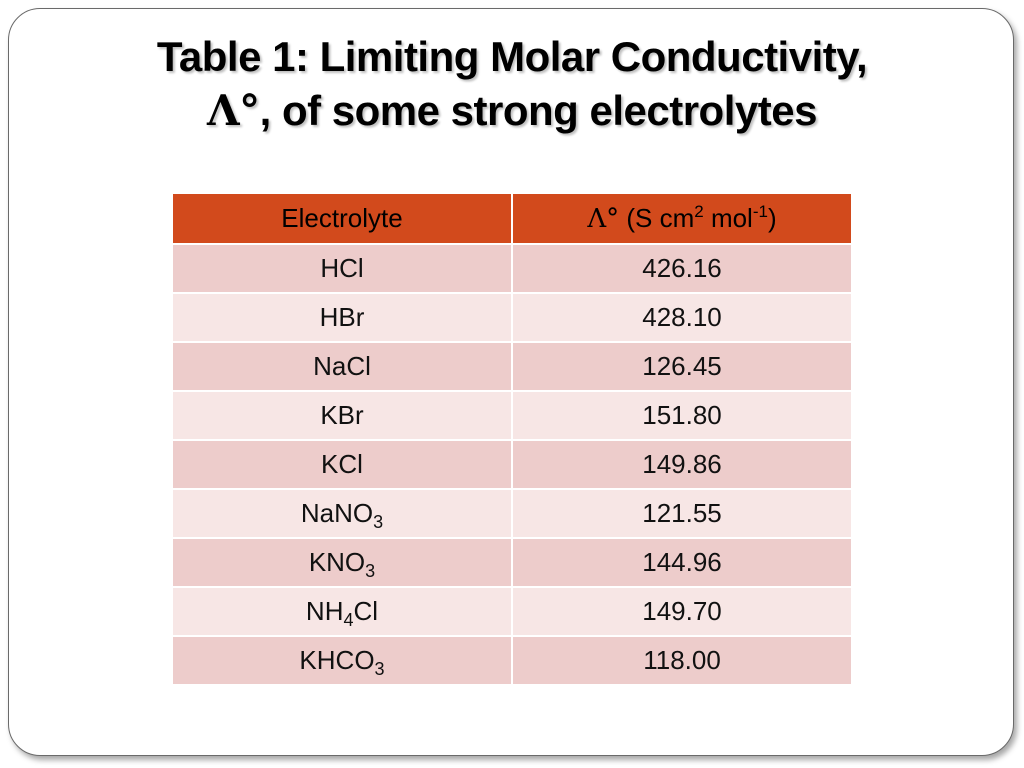  I want to click on electrolyte-cell: KCl, so click(342, 464).